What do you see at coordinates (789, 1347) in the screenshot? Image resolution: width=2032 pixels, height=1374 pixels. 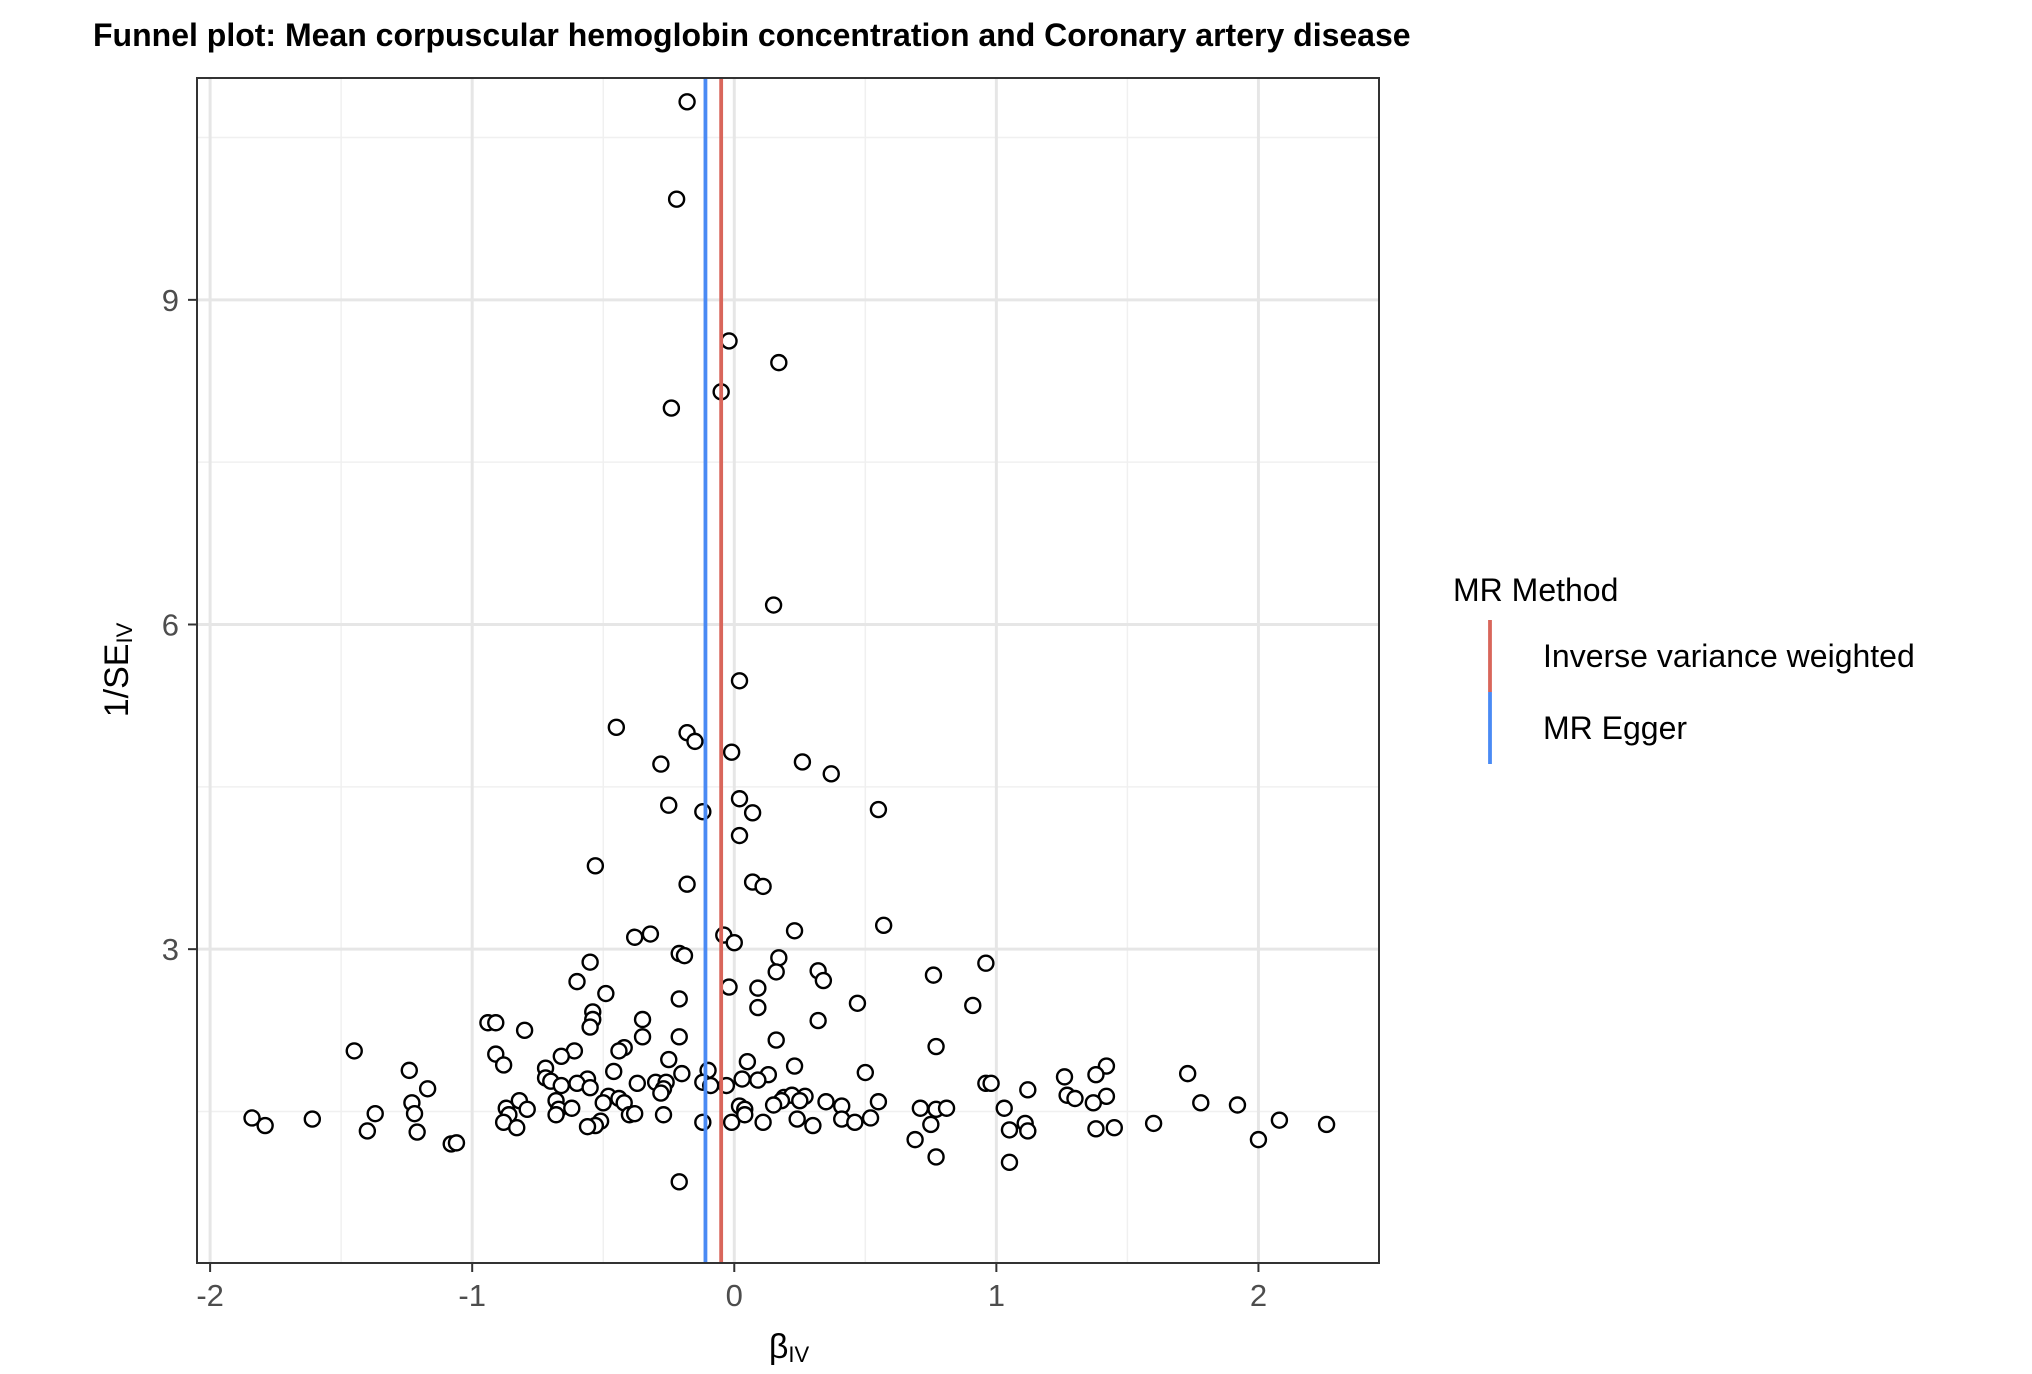 I see `x-axis-title: βIV` at bounding box center [789, 1347].